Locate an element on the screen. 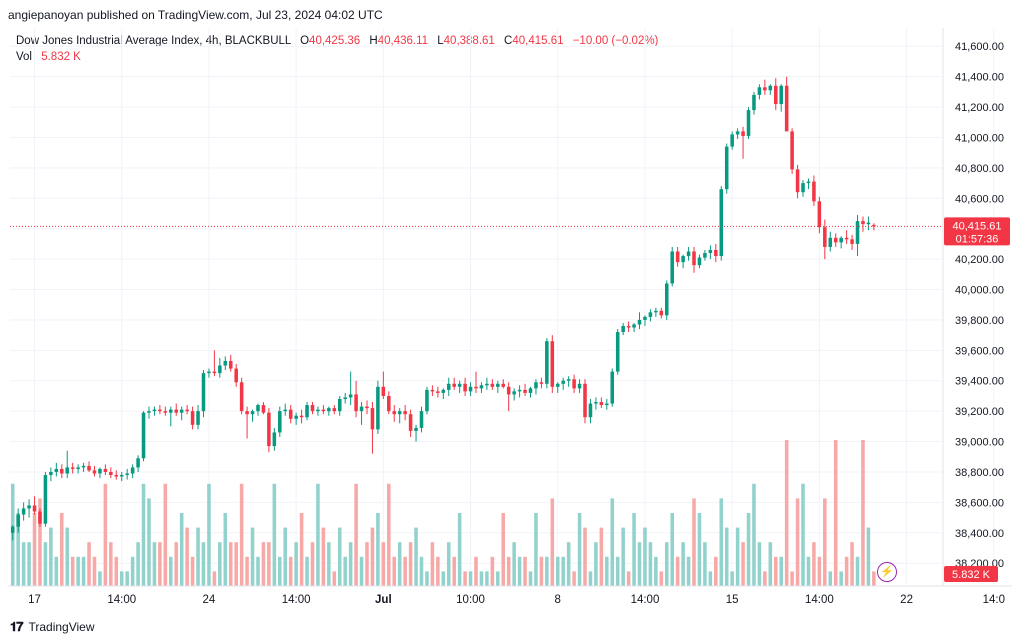 The height and width of the screenshot is (643, 1024). lightning-icon: ⚡ is located at coordinates (887, 572).